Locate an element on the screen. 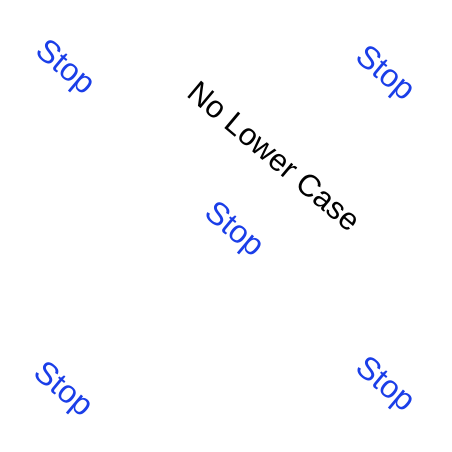 The height and width of the screenshot is (452, 452). stop-label-top-left: Stop is located at coordinates (66, 66).